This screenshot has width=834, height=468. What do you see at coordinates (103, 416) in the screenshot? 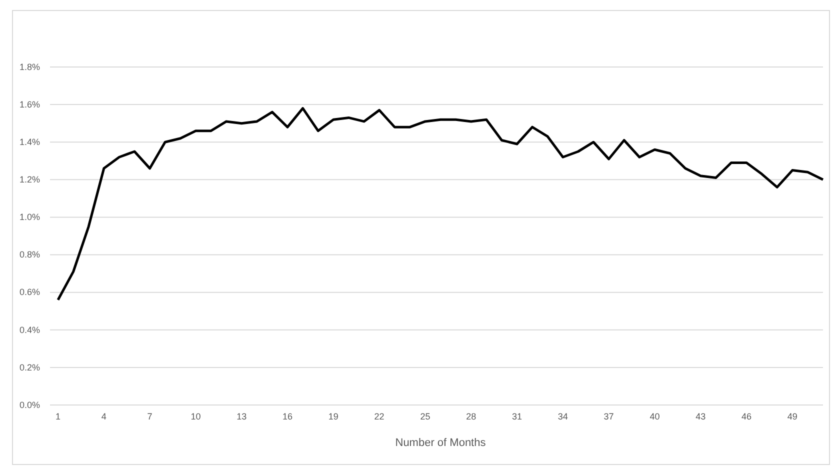
I see `x-tick-label: 4` at bounding box center [103, 416].